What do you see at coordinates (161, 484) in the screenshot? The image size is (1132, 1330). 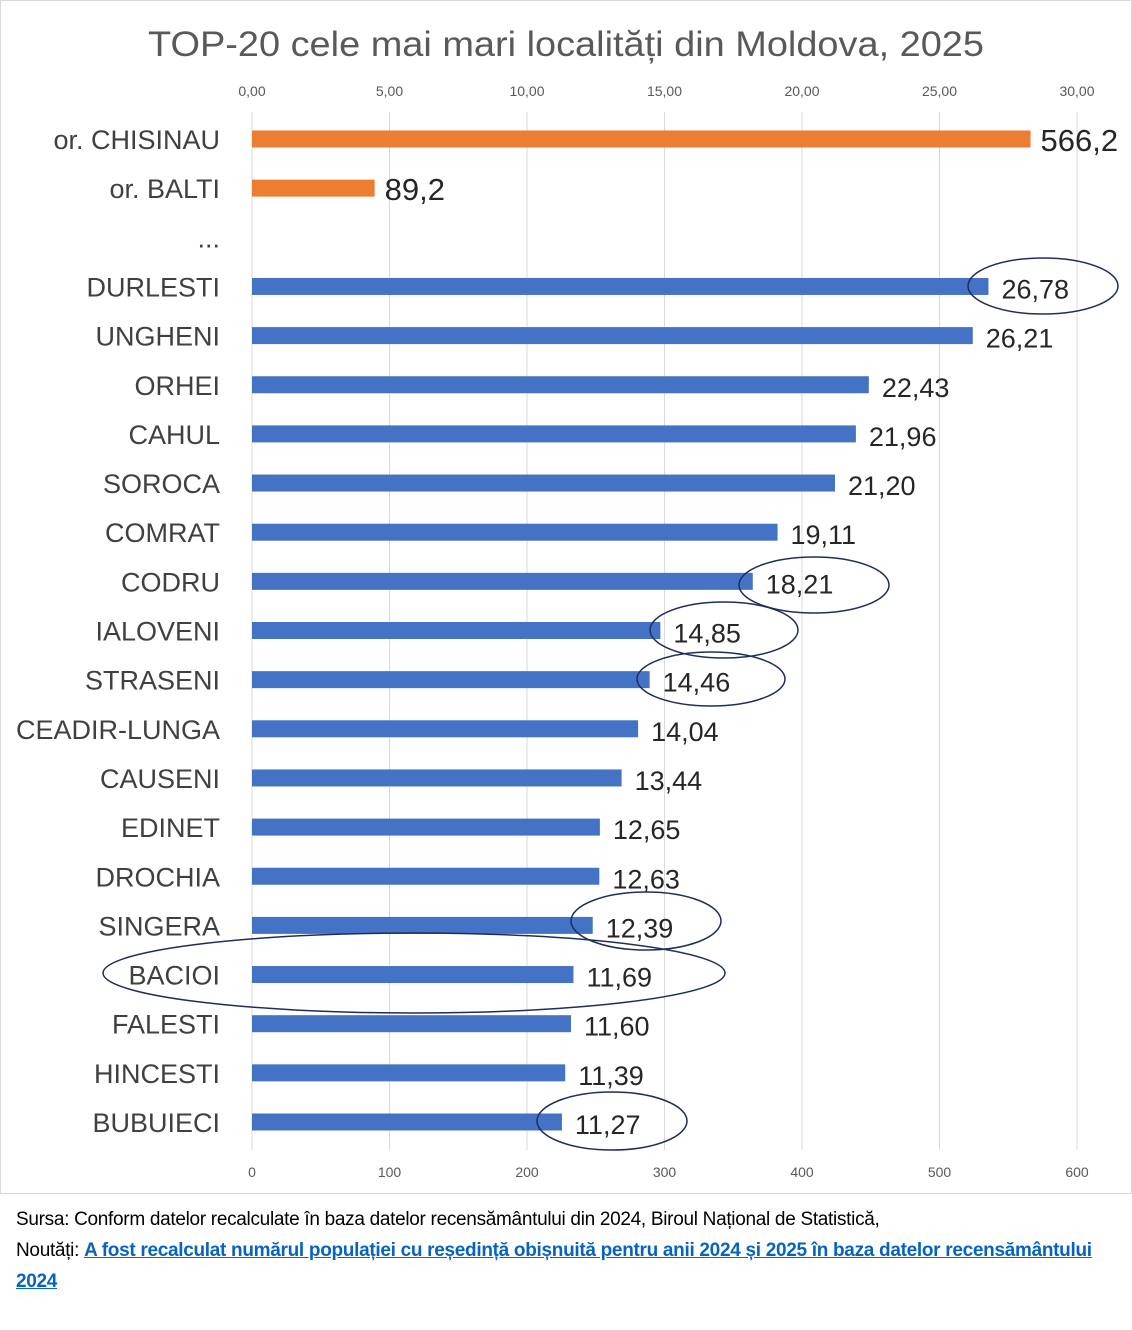 I see `category-label: SOROCA` at bounding box center [161, 484].